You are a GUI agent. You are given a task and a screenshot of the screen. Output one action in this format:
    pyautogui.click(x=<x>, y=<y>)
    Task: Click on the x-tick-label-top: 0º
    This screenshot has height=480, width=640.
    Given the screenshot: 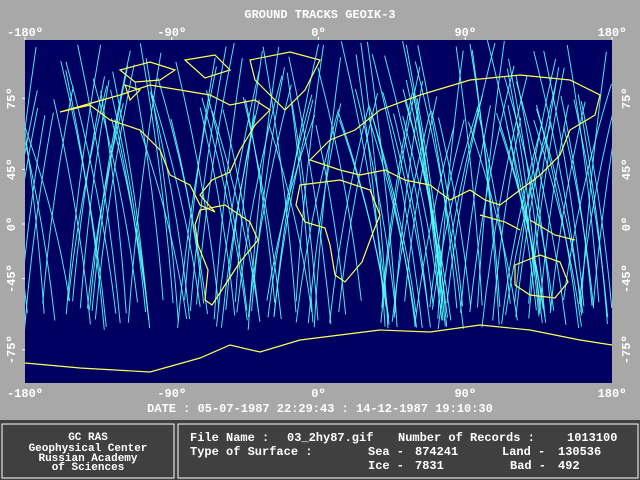 What is the action you would take?
    pyautogui.click(x=318, y=33)
    